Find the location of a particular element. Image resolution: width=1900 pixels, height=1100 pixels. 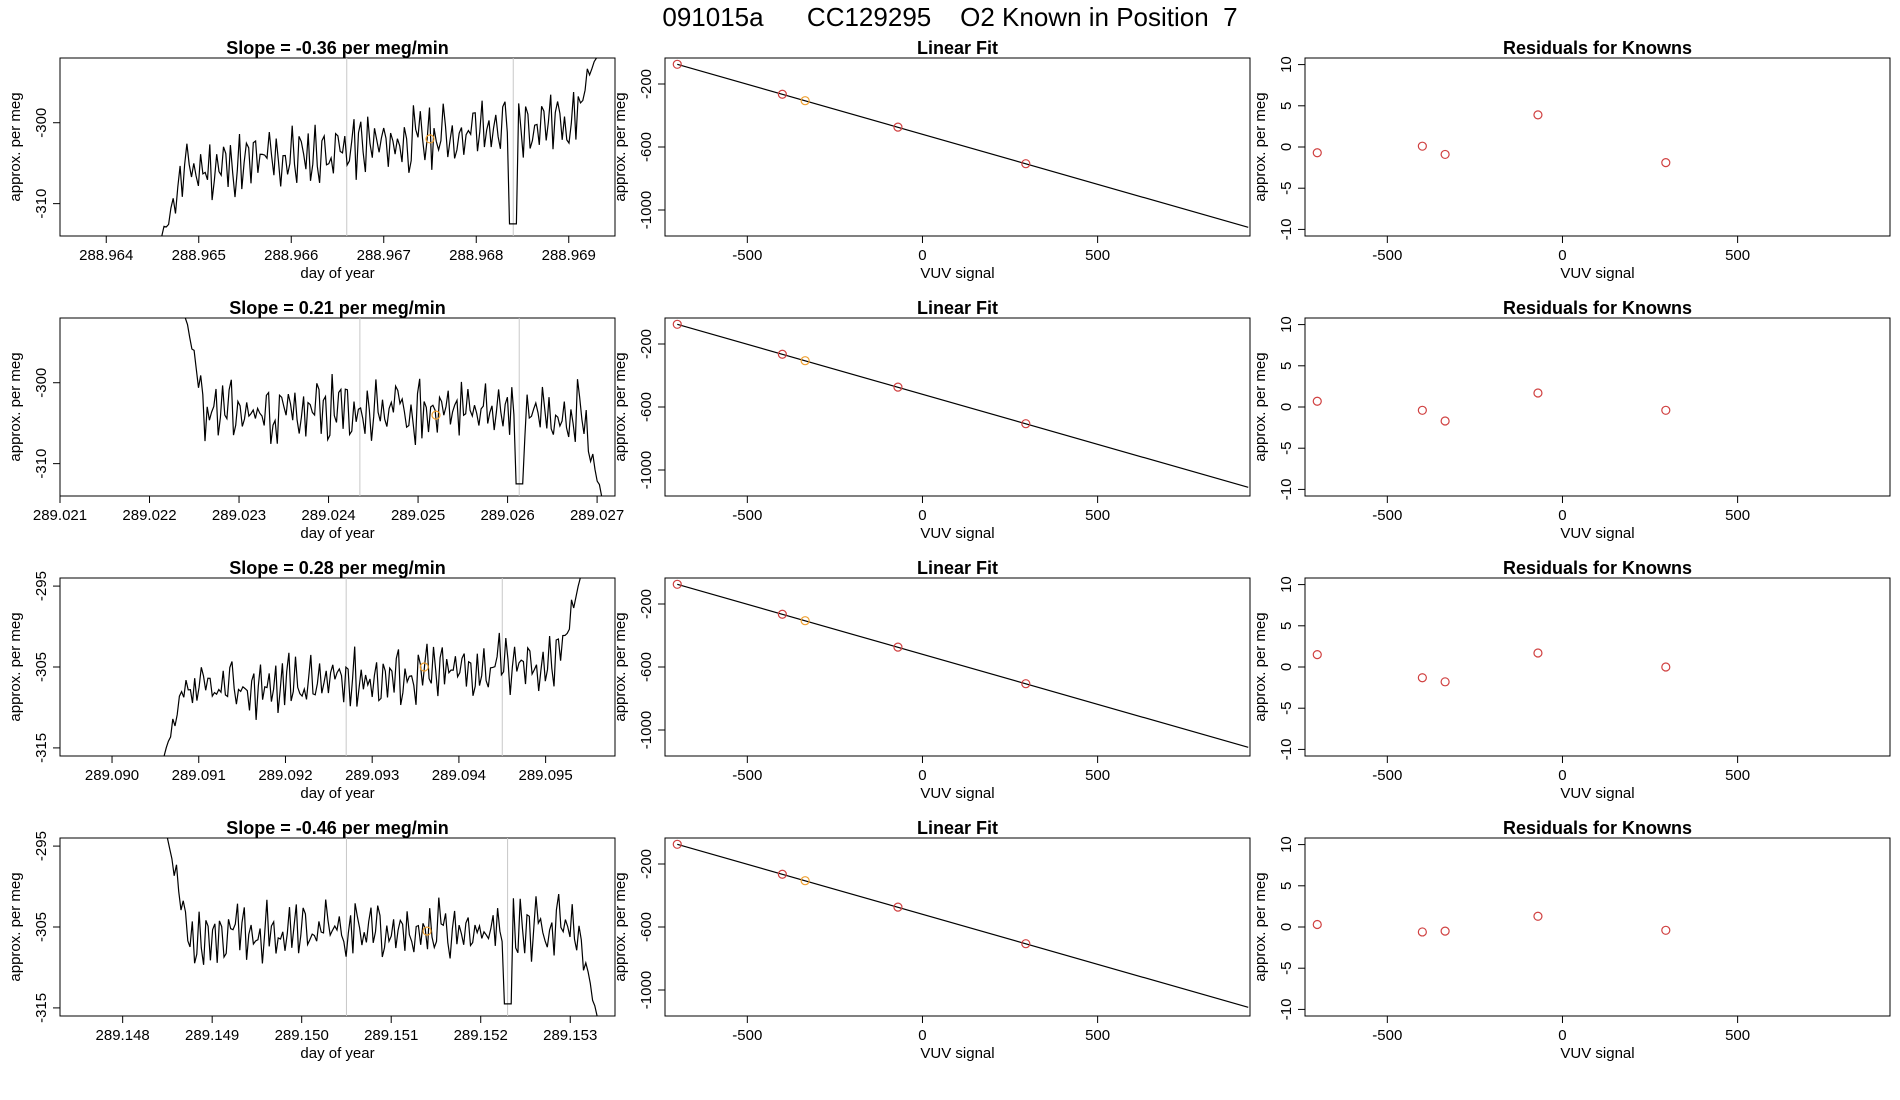

x-tick-label: 289.024 is located at coordinates (328, 515).